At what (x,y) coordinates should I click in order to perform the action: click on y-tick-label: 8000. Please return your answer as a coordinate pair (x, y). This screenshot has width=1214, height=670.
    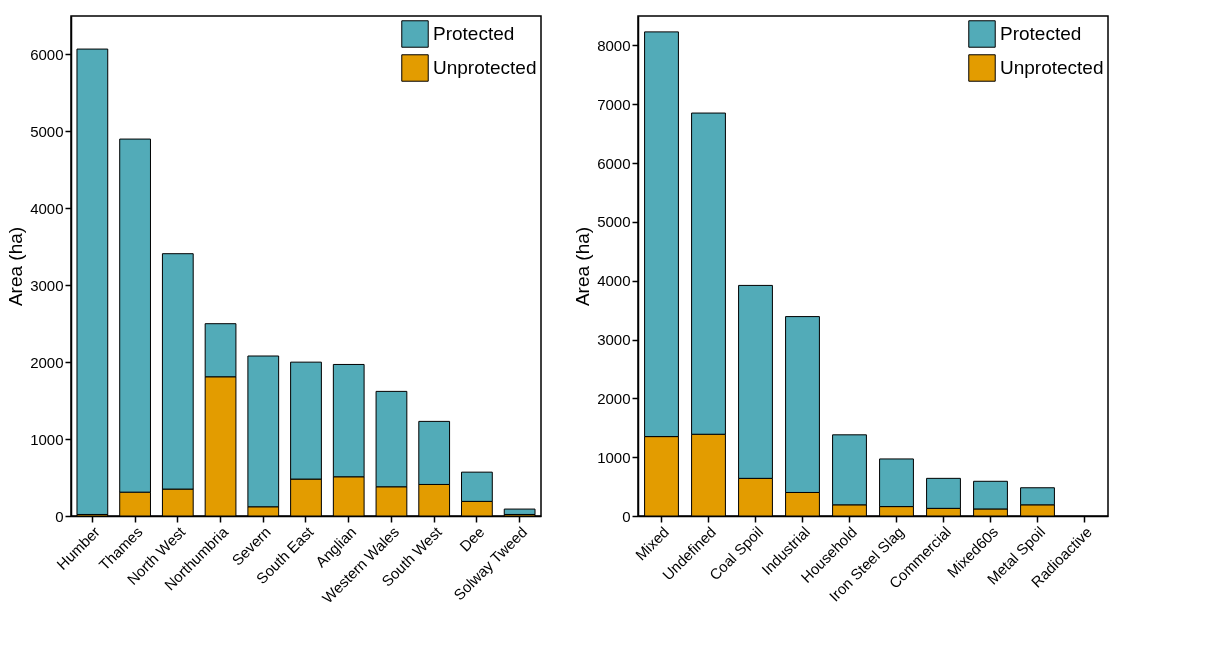
    Looking at the image, I should click on (614, 45).